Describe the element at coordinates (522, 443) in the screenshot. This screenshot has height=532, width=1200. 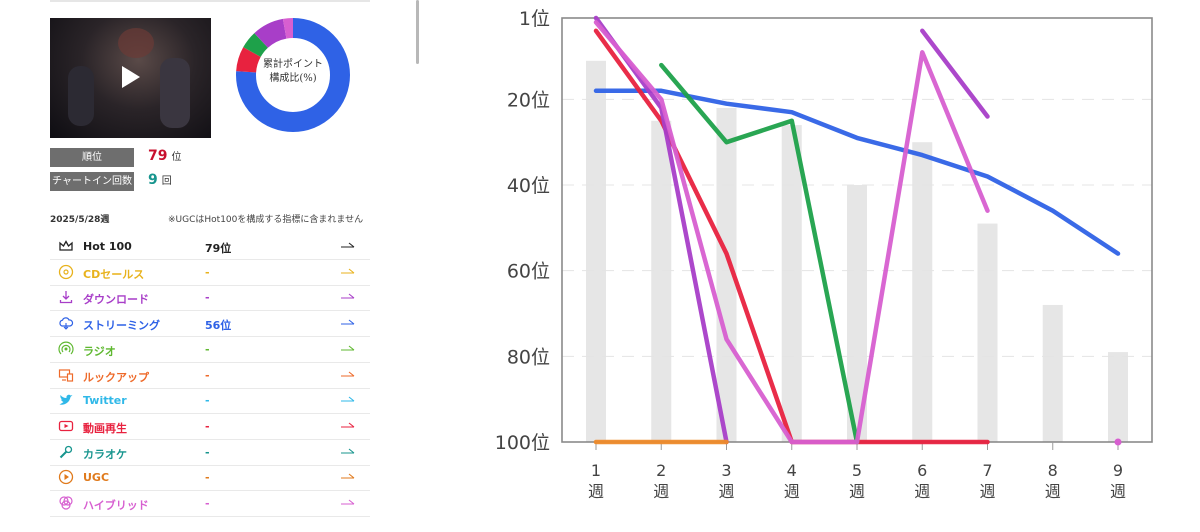
I see `y-tick-label: 100位` at that location.